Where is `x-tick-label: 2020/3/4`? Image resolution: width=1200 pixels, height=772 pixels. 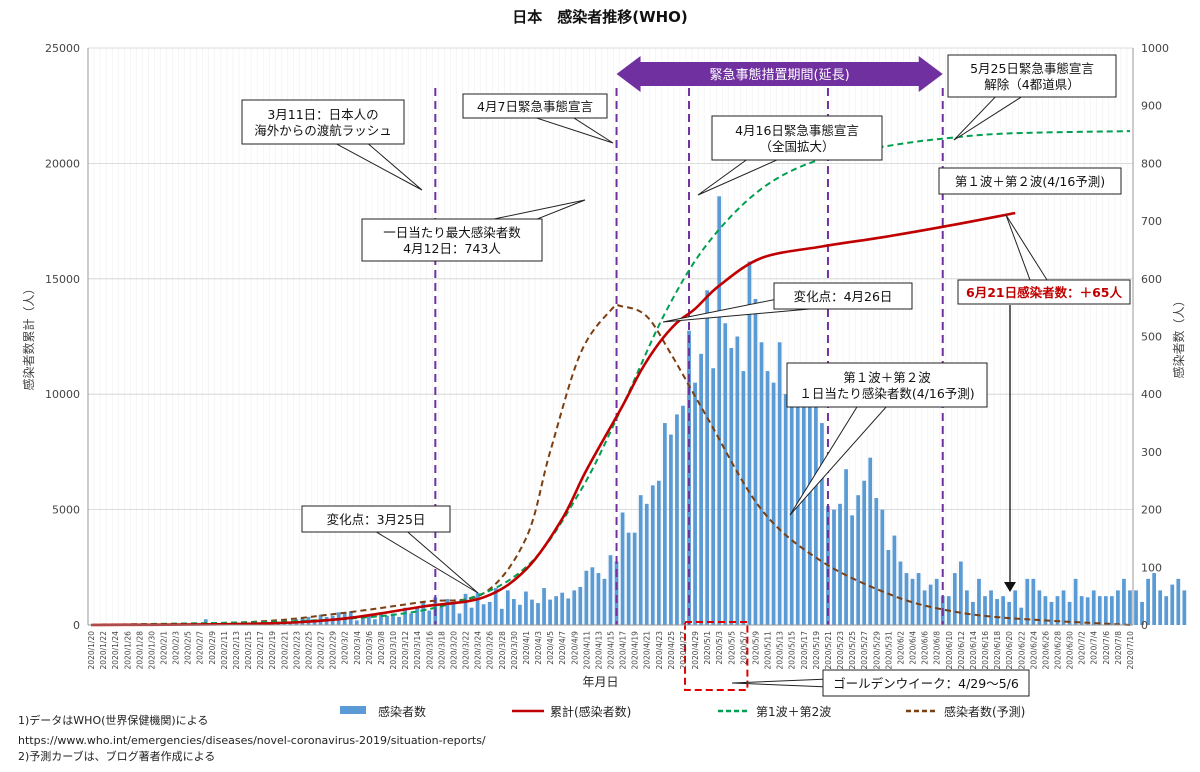
x-tick-label: 2020/3/4 is located at coordinates (357, 648).